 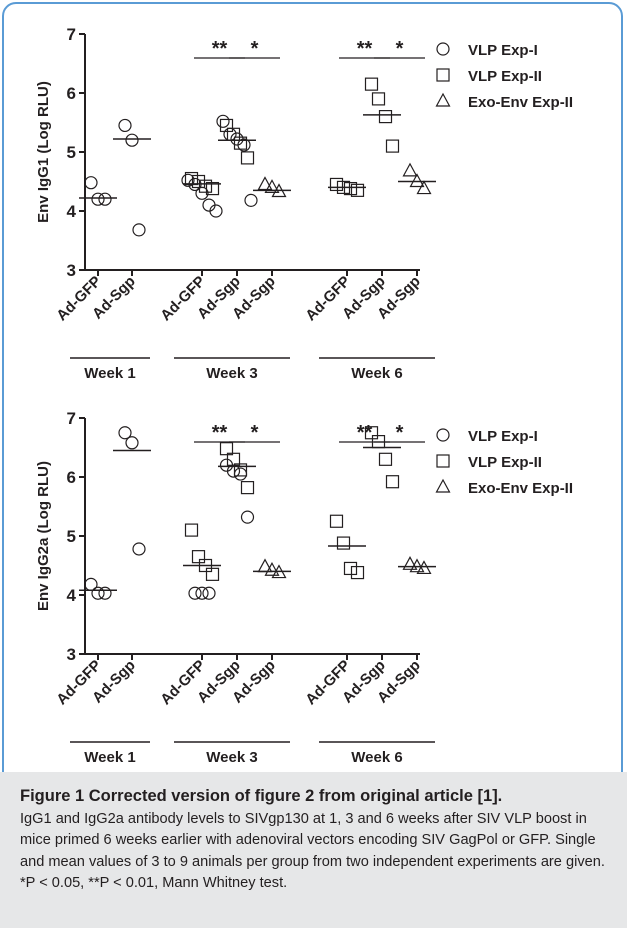 I want to click on y-tick-label: 4, so click(x=72, y=211).